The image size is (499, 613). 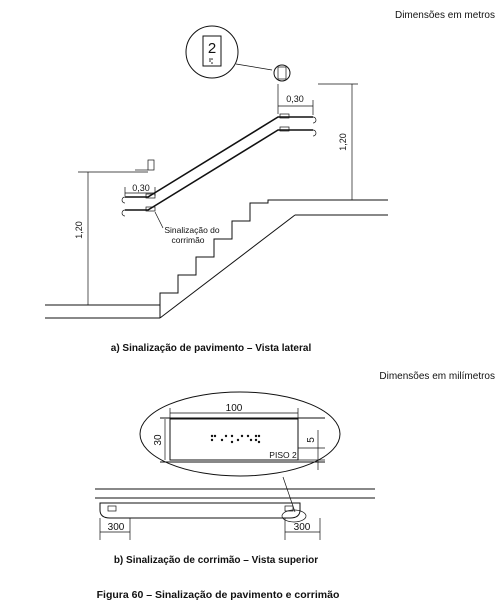 What do you see at coordinates (235, 505) in the screenshot?
I see `handrail-plan-view` at bounding box center [235, 505].